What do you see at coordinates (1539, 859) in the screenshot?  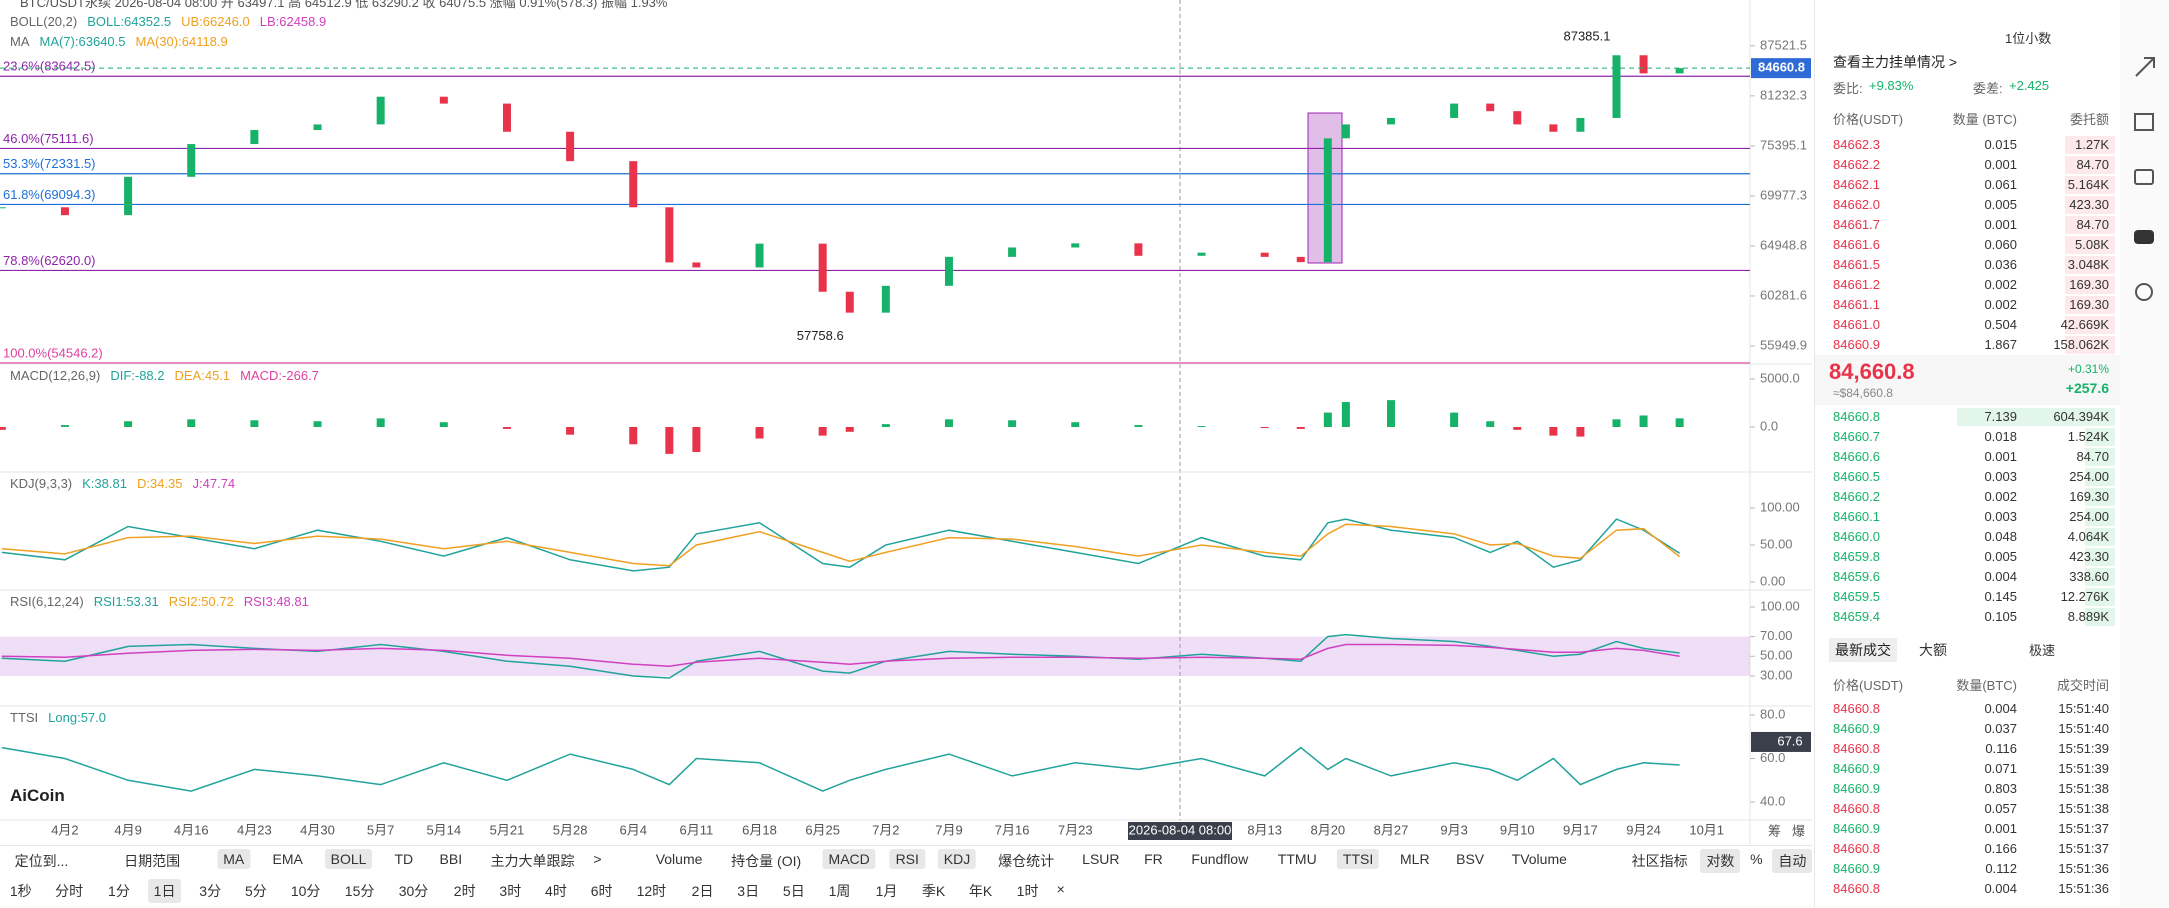 I see `toolbar-button: TVolume` at bounding box center [1539, 859].